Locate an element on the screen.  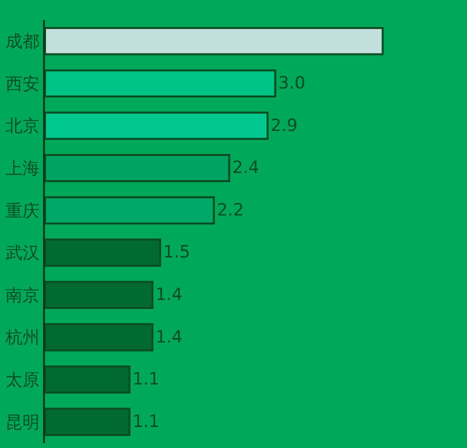
y-tick-label: 上海 is located at coordinates (23, 169).